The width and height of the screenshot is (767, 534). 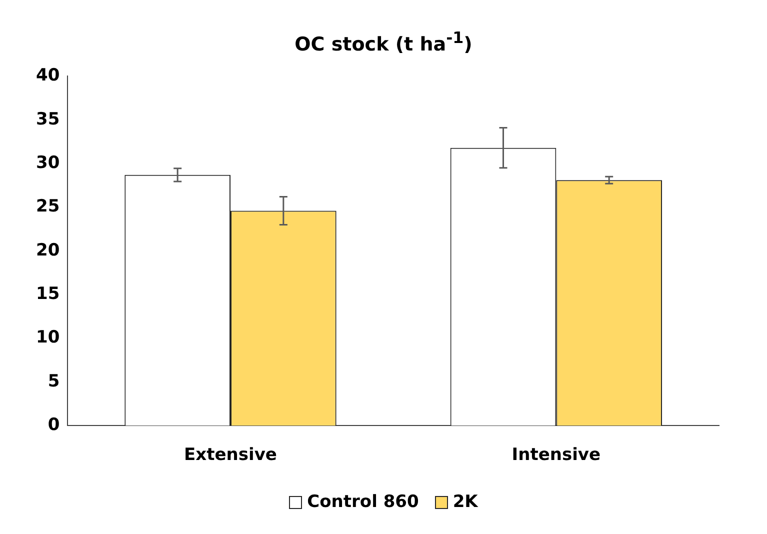 What do you see at coordinates (230, 455) in the screenshot?
I see `x-tick-label: Extensive` at bounding box center [230, 455].